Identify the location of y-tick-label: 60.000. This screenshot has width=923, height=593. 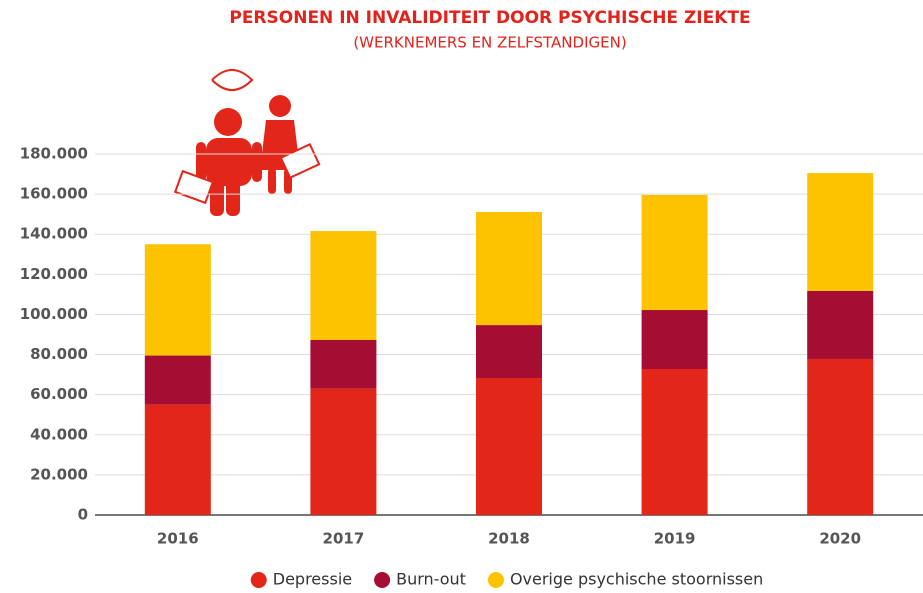
(59, 394).